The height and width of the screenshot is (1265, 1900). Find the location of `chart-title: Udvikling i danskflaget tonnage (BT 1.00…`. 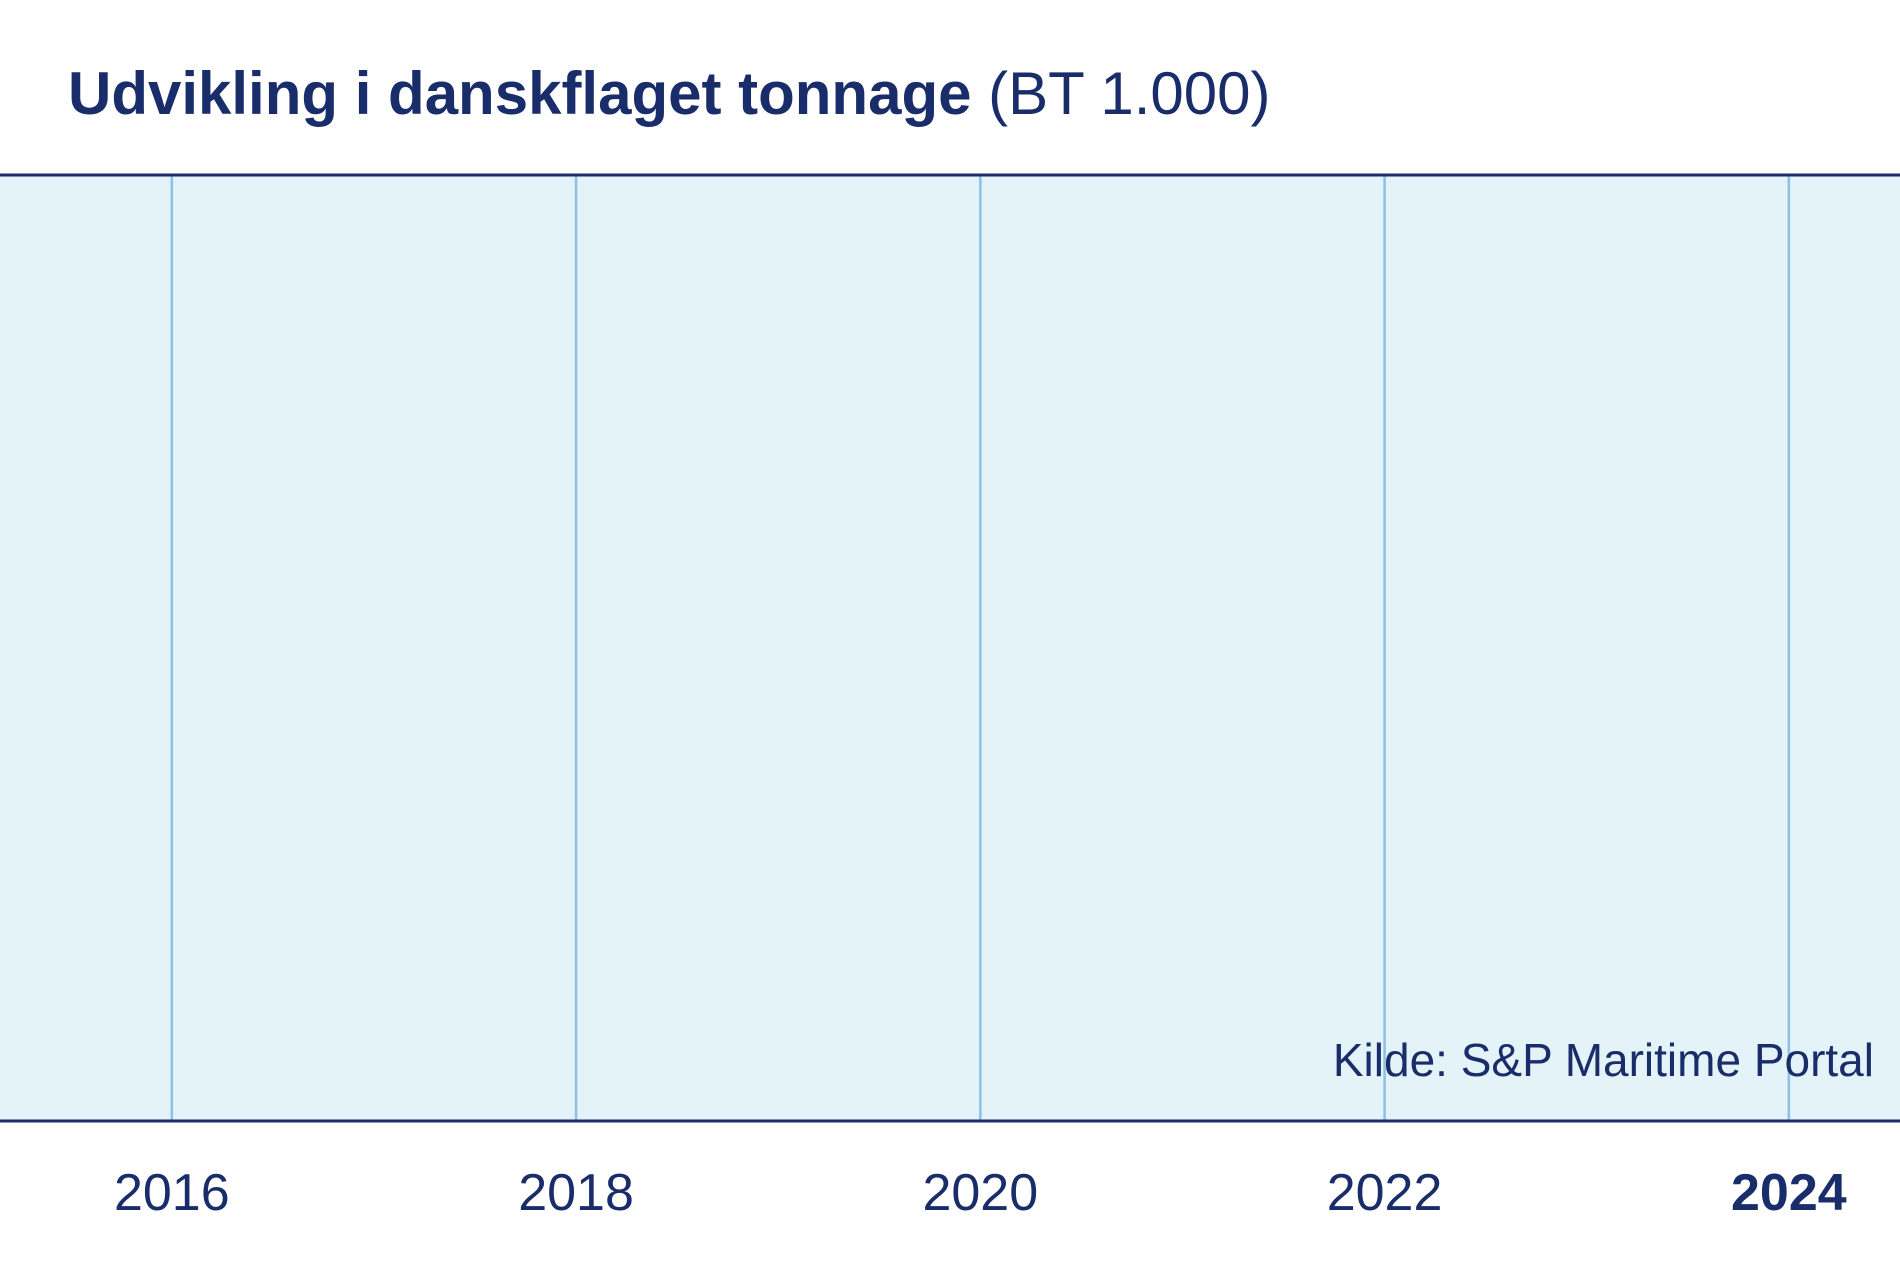

chart-title: Udvikling i danskflaget tonnage (BT 1.00… is located at coordinates (669, 94).